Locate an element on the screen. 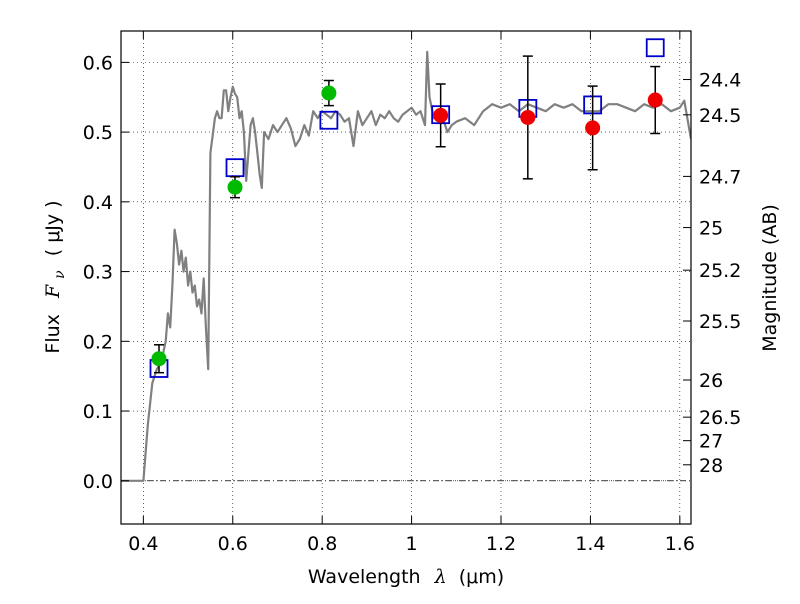 This screenshot has width=800, height=604. y-axis-label: Flux F ν ( μJy ) is located at coordinates (55, 276).